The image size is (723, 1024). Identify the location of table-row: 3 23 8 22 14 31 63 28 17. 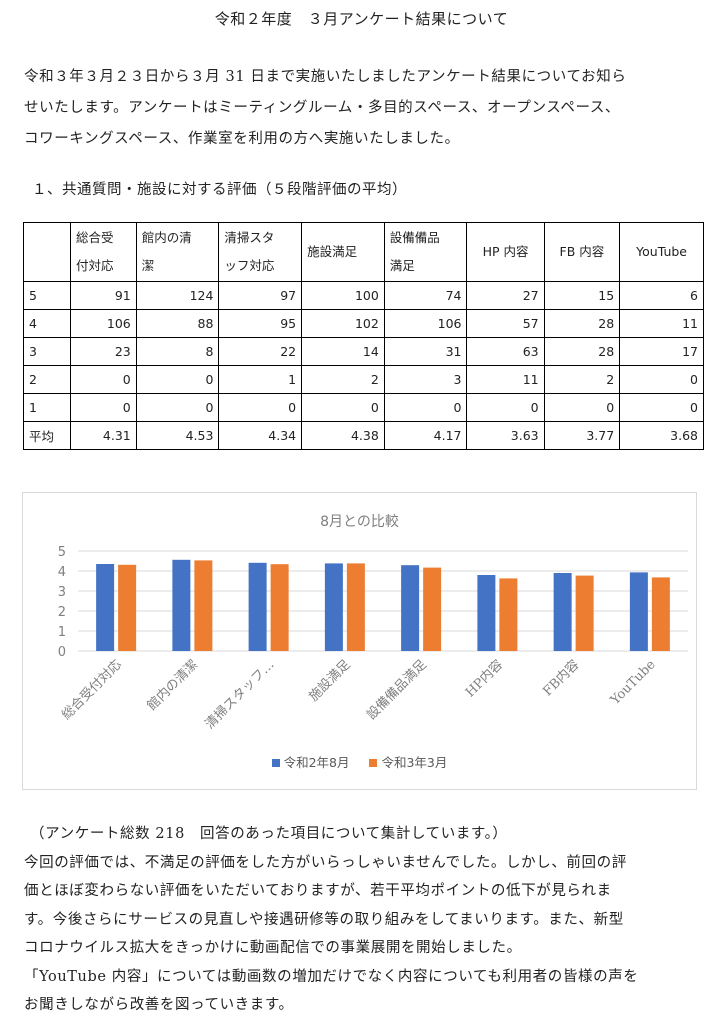
(363, 351).